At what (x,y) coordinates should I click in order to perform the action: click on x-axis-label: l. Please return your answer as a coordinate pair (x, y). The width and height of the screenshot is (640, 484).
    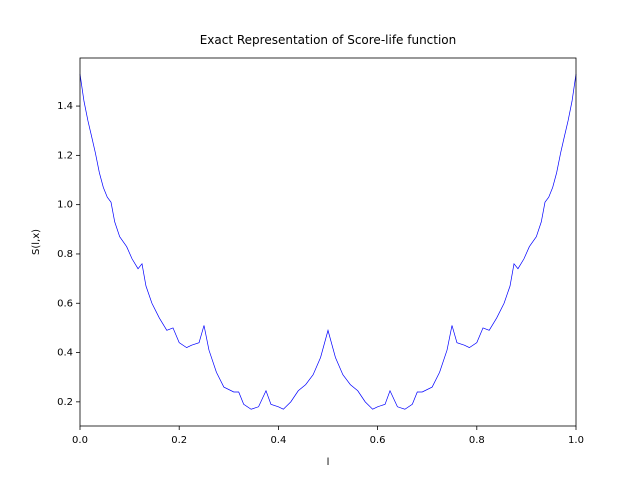
    Looking at the image, I should click on (328, 462).